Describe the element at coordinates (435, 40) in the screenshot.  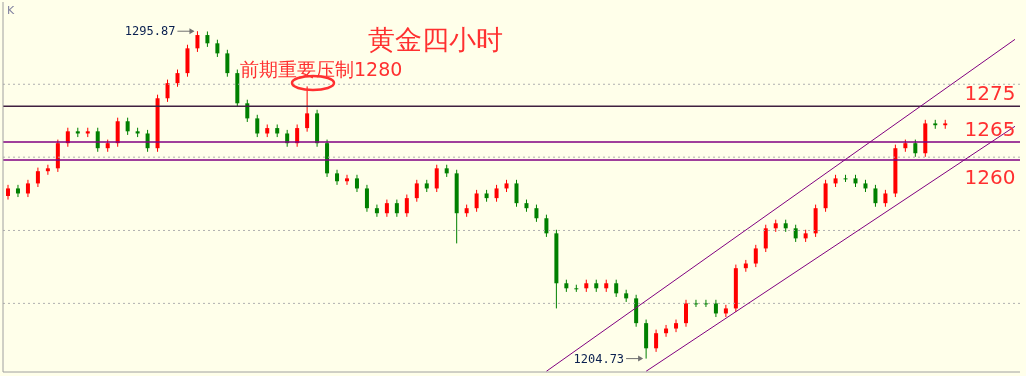
I see `text: 黄金四小时` at that location.